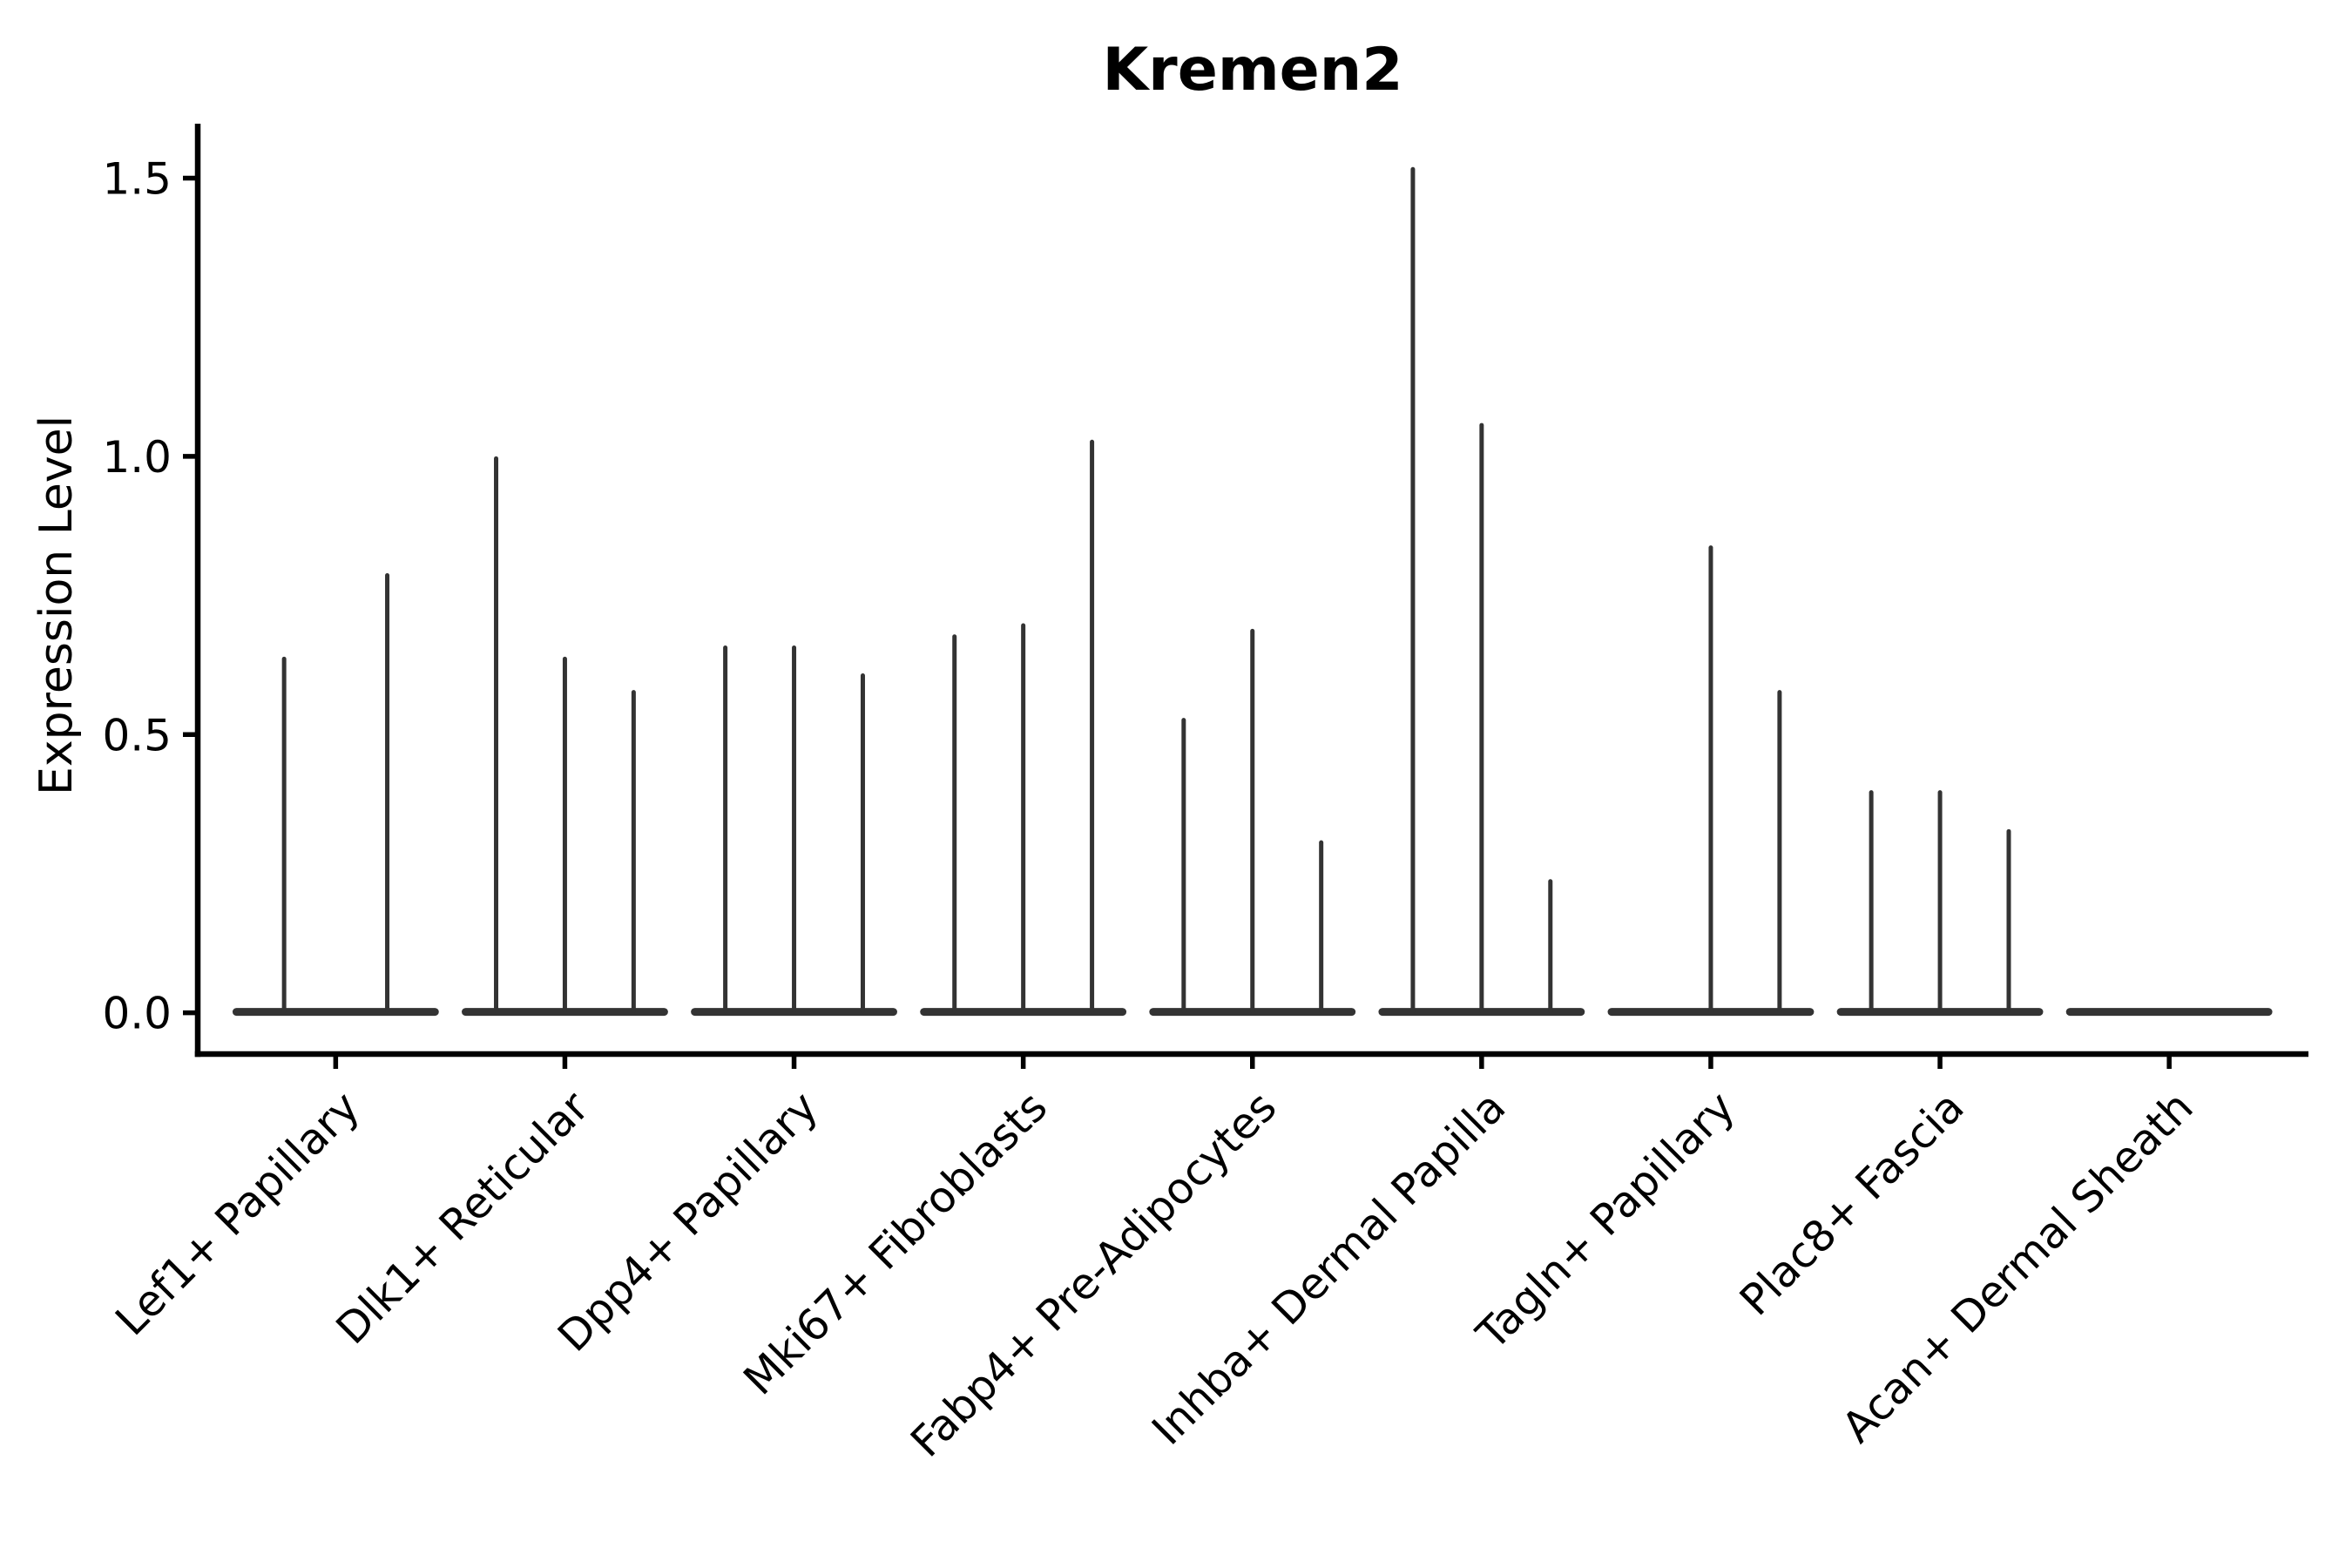 This screenshot has width=2352, height=1568. I want to click on x-tick-label: Fabp4+ Pre-Adipocytes, so click(1094, 1274).